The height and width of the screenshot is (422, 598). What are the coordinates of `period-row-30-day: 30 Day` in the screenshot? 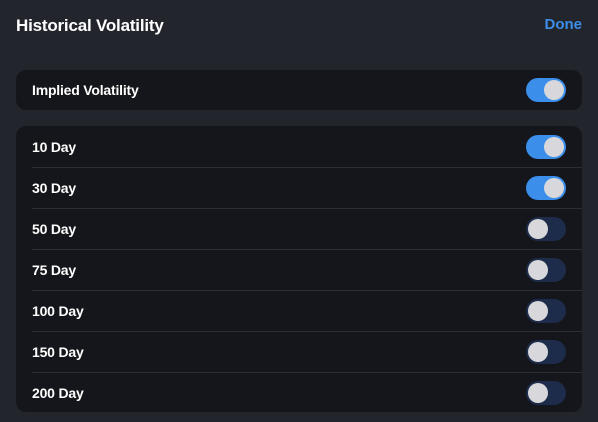 It's located at (299, 187).